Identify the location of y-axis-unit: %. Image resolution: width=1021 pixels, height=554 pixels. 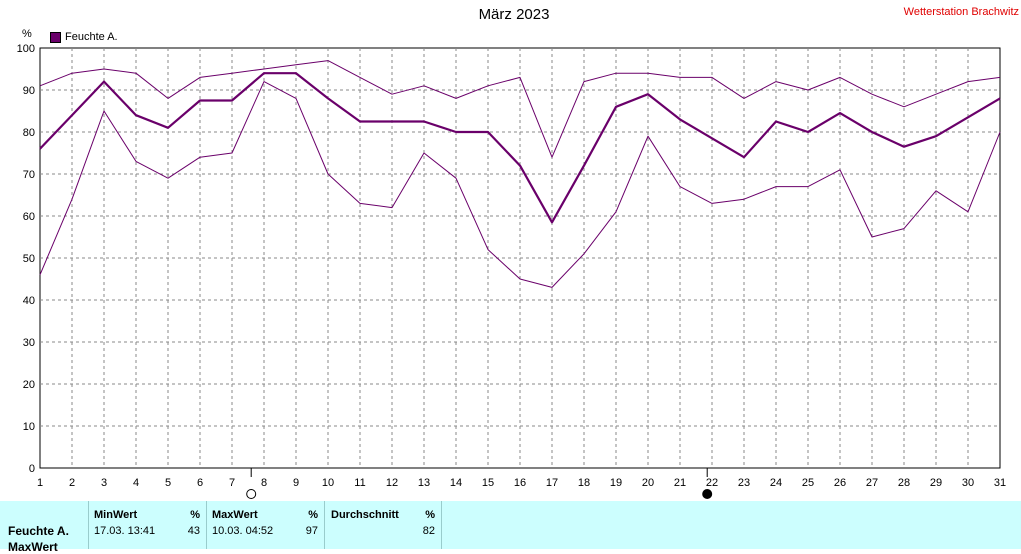
(27, 34).